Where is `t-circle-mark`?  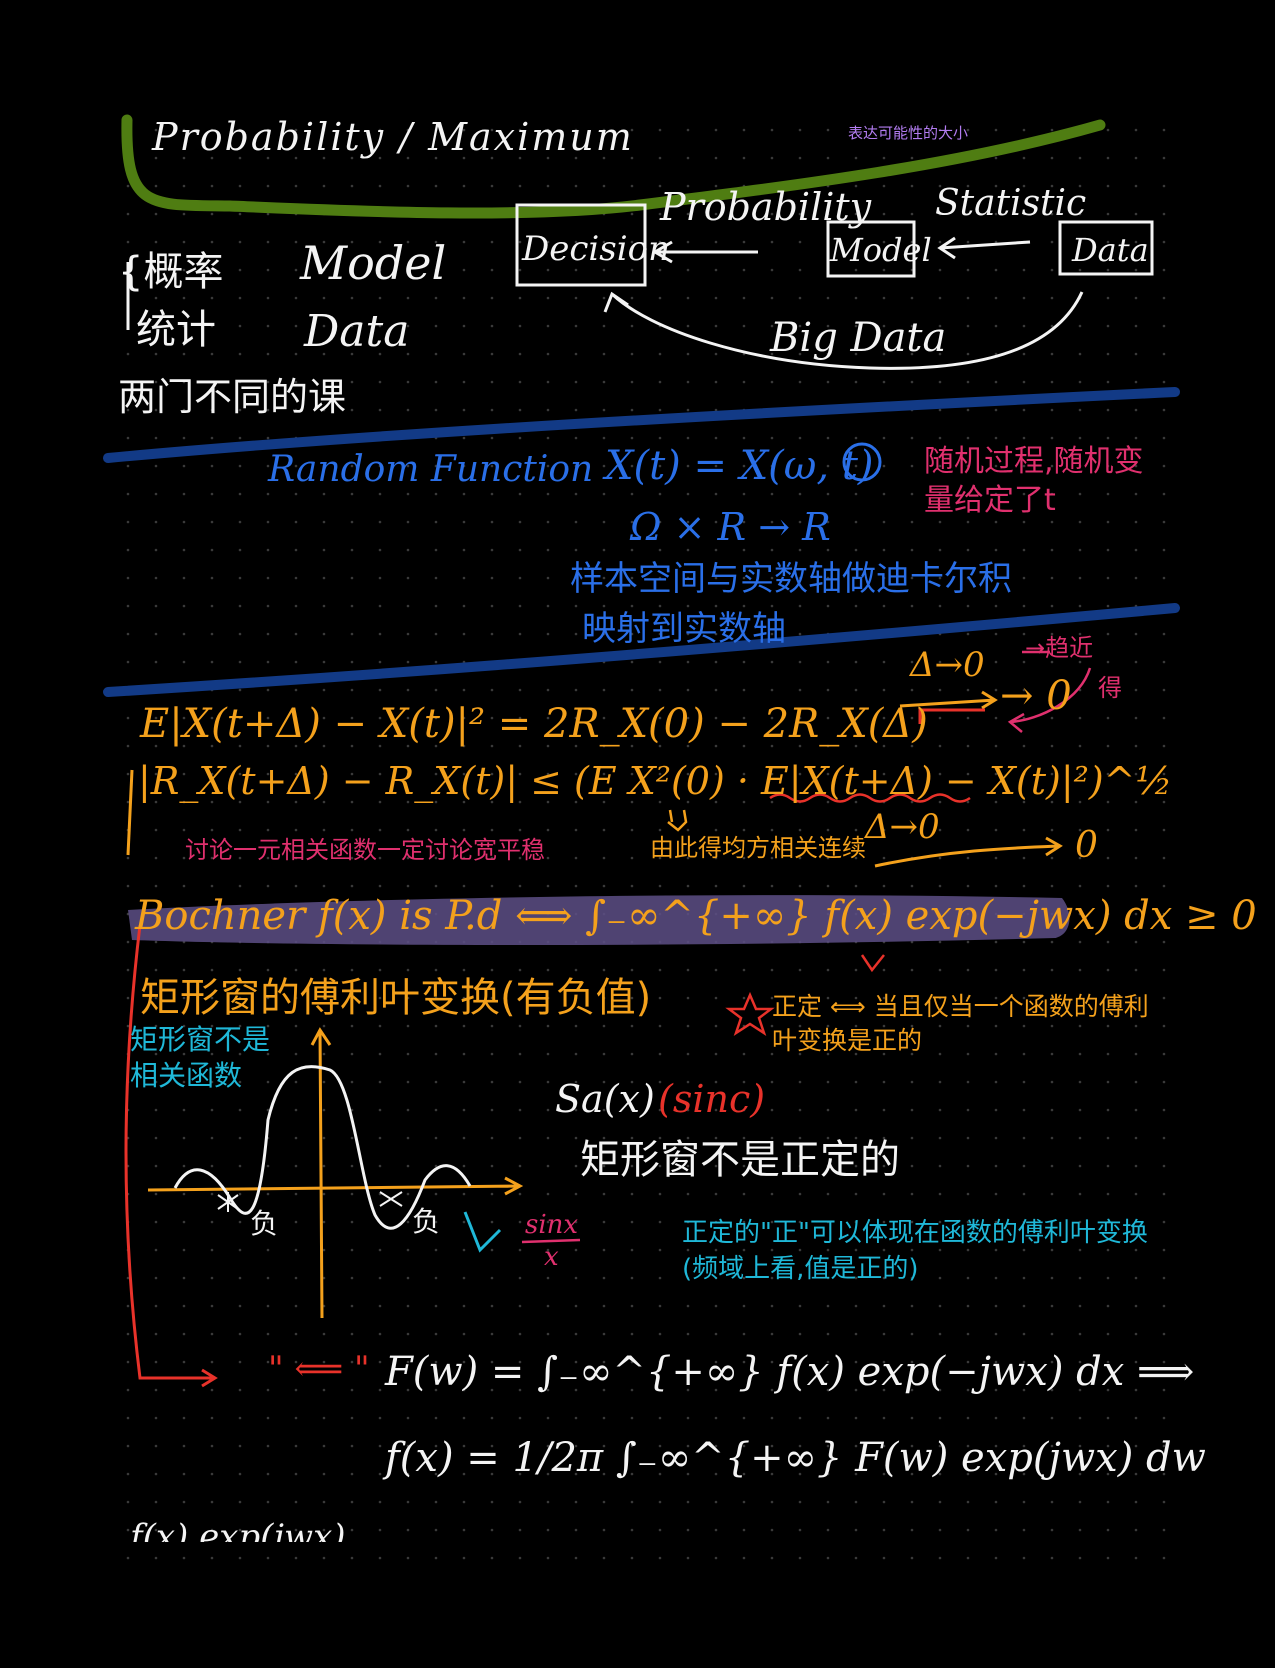
t-circle-mark is located at coordinates (862, 462).